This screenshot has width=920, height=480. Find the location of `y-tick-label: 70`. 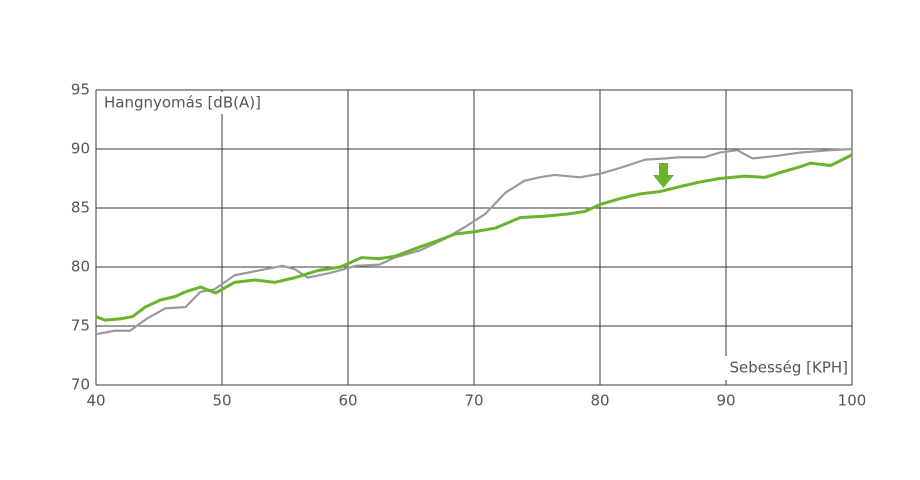

y-tick-label: 70 is located at coordinates (80, 385).